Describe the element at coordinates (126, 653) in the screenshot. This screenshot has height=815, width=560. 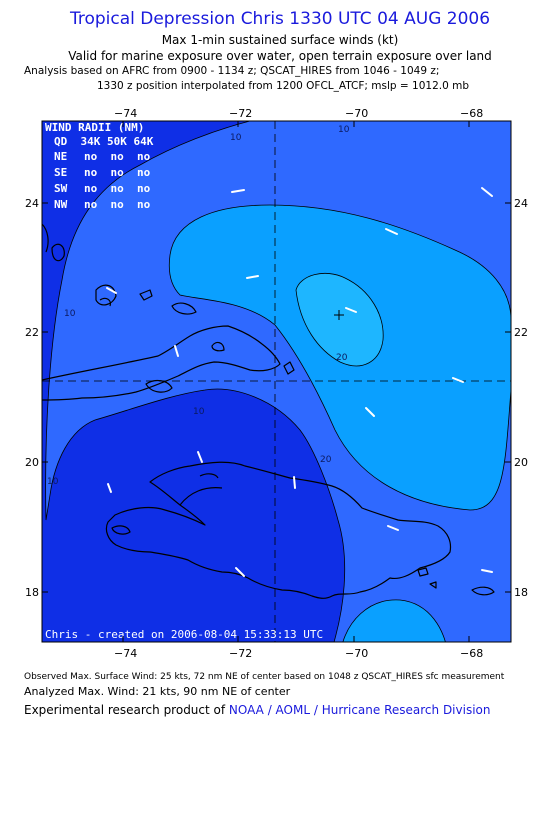
I see `lon-tick-bottom: −74` at that location.